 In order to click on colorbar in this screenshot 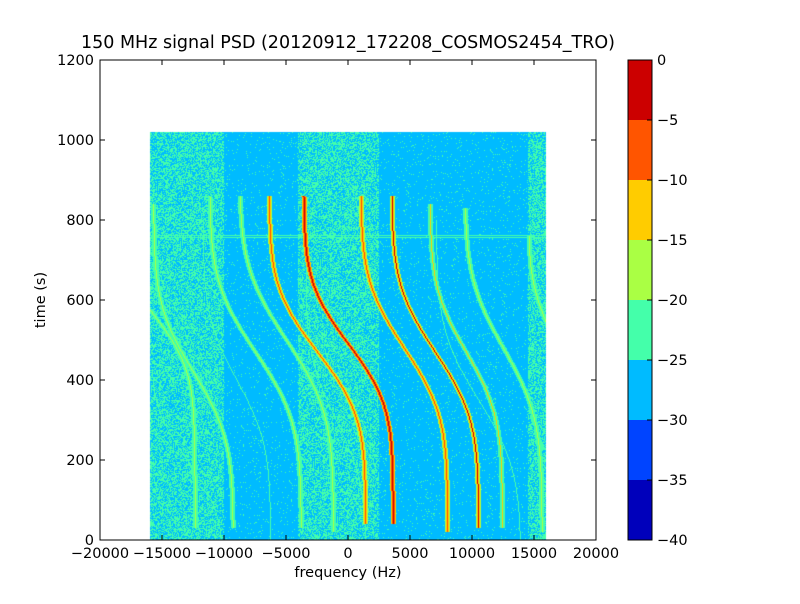, I will do `click(640, 300)`.